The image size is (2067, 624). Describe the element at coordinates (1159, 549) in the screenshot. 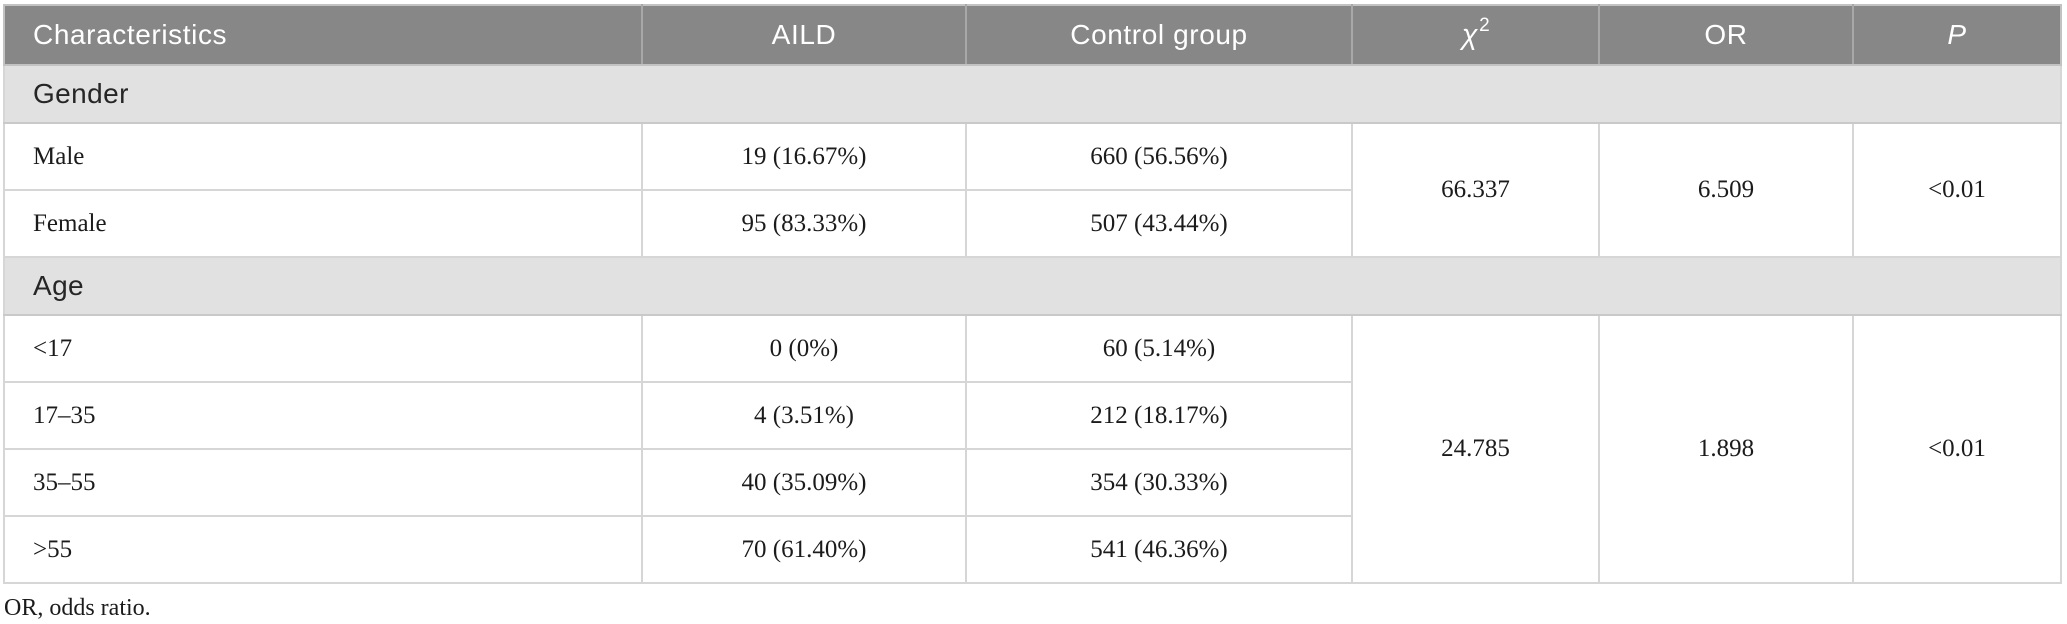

I see `cell-age-over55-control: 541 (46.36%)` at that location.